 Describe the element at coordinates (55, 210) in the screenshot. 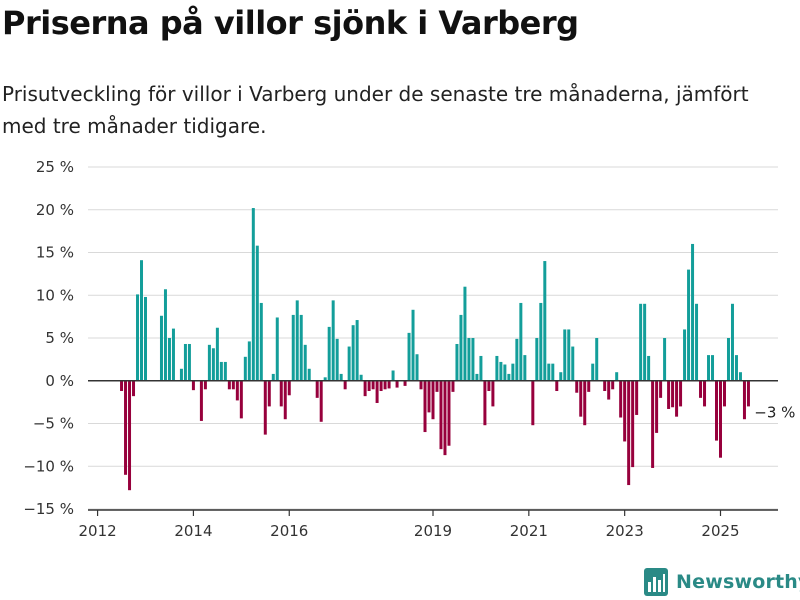

I see `y-tick-label: 20 %` at that location.